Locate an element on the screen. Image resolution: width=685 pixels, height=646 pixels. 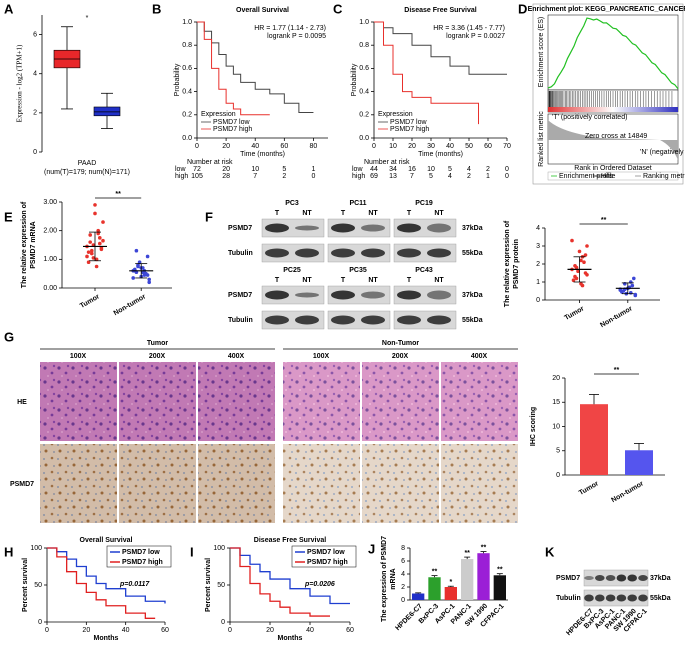
box is located at coordinates (107, 111).